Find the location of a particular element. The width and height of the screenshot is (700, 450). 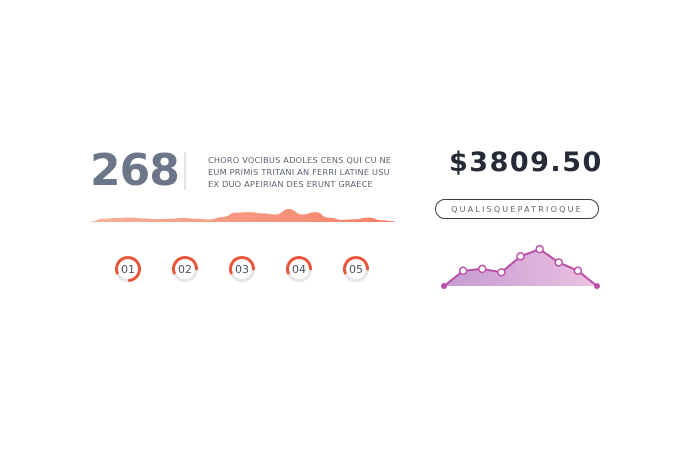

ring-label: 05 is located at coordinates (356, 269).